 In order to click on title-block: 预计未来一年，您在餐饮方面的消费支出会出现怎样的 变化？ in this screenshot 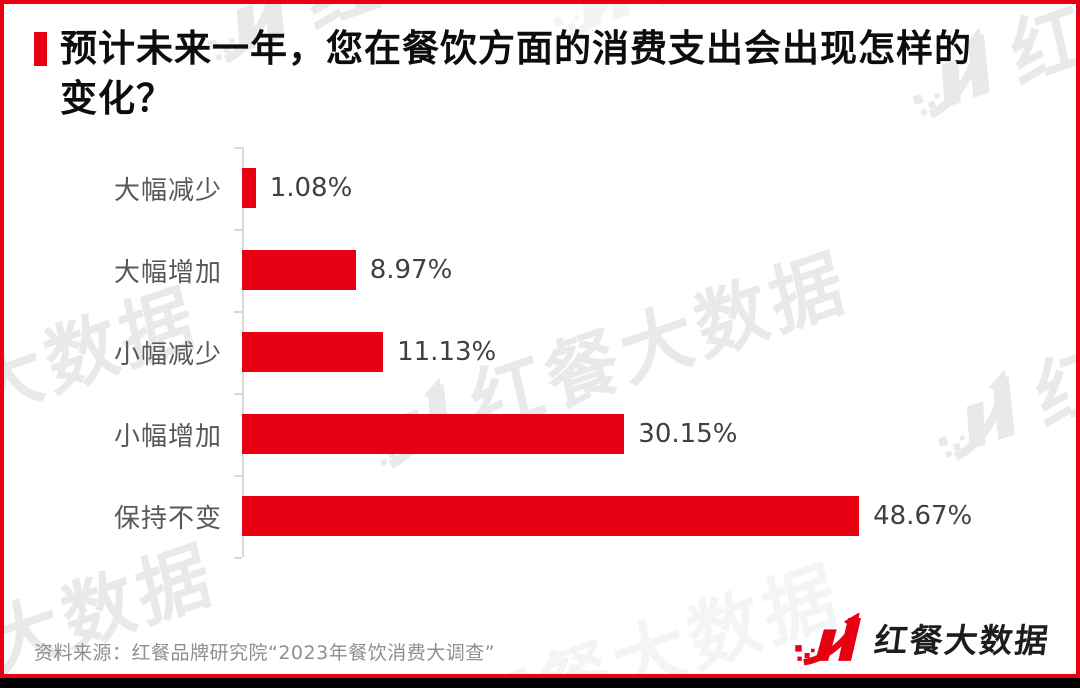, I will do `click(503, 74)`.